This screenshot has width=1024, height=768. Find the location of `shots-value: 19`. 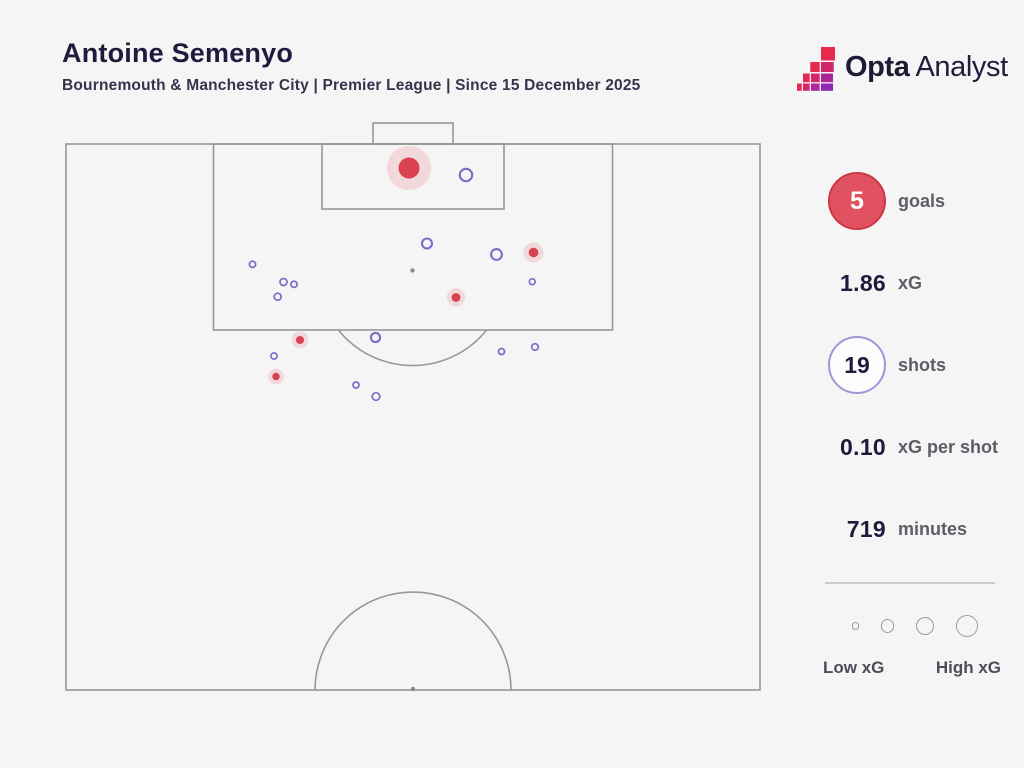

shots-value: 19 is located at coordinates (857, 364).